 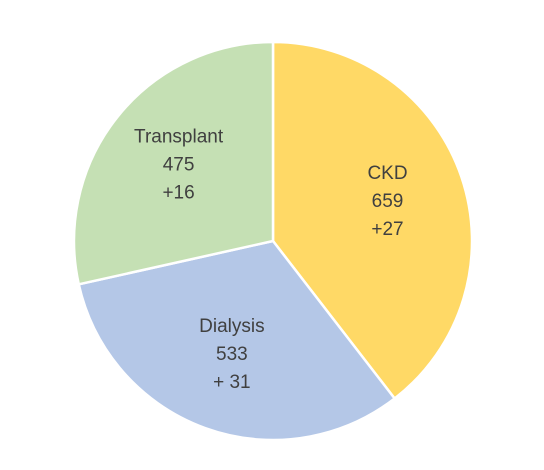 I want to click on slice-label-transplant: Transplant 475 +16, so click(x=179, y=164).